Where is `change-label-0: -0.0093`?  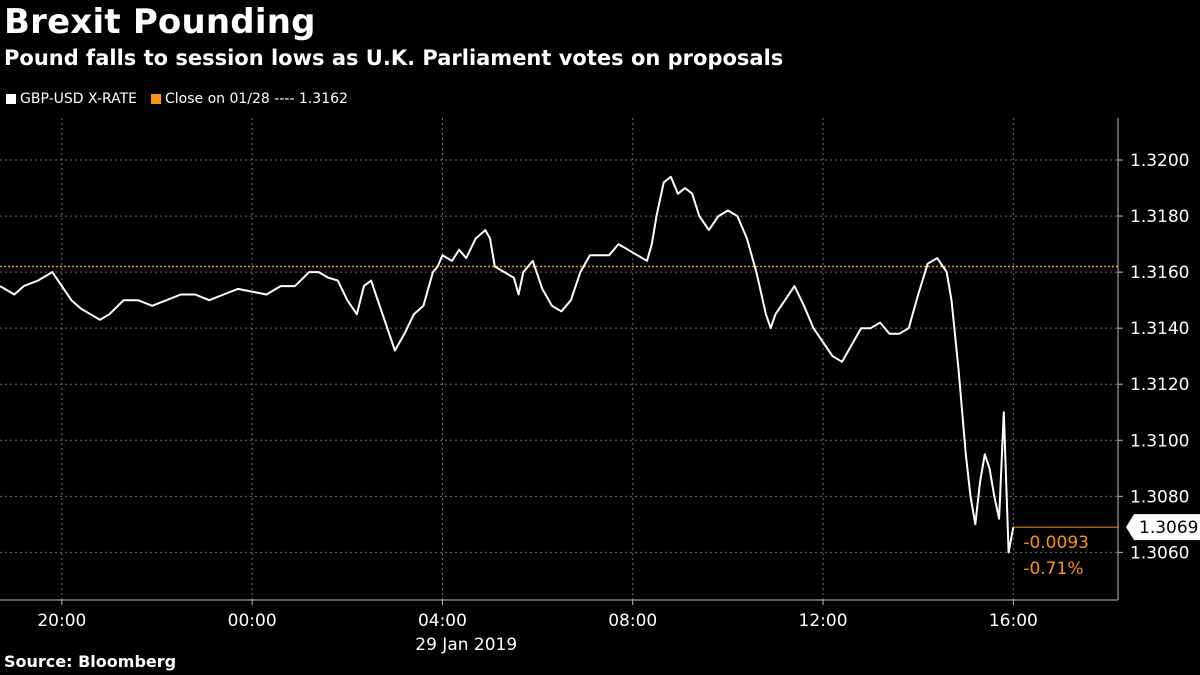 change-label-0: -0.0093 is located at coordinates (1056, 543).